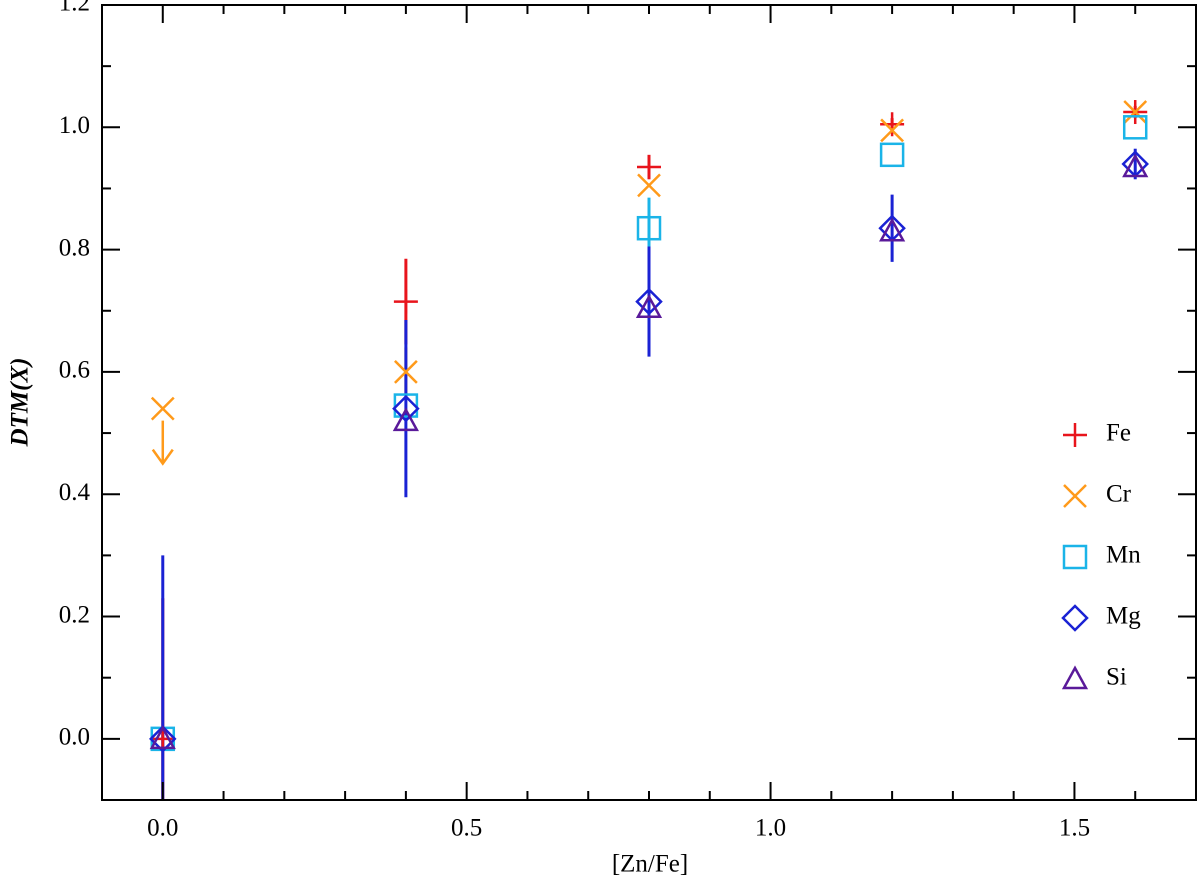 The width and height of the screenshot is (1200, 884). I want to click on y-tick-label: 0.2, so click(74, 614).